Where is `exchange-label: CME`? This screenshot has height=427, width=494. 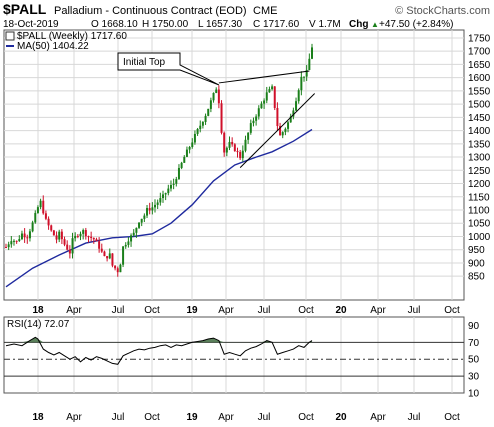 exchange-label: CME is located at coordinates (265, 11).